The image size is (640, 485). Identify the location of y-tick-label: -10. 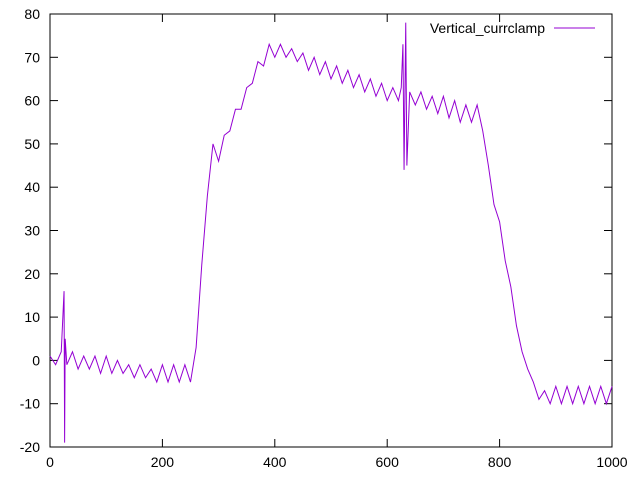
(30, 404).